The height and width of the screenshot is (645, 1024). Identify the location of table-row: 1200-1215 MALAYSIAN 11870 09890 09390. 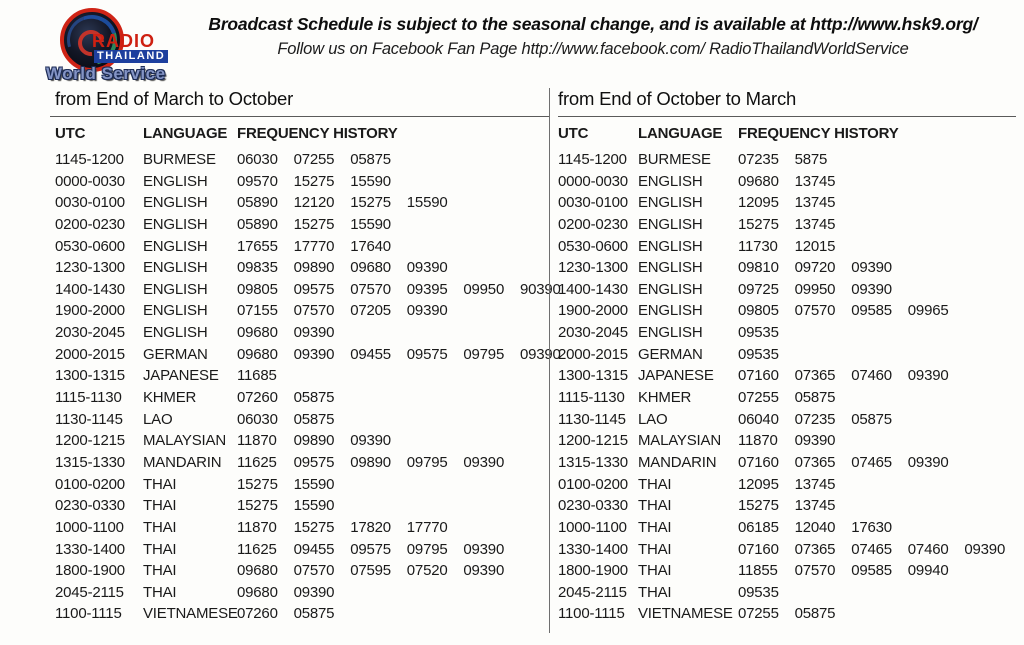
(302, 441).